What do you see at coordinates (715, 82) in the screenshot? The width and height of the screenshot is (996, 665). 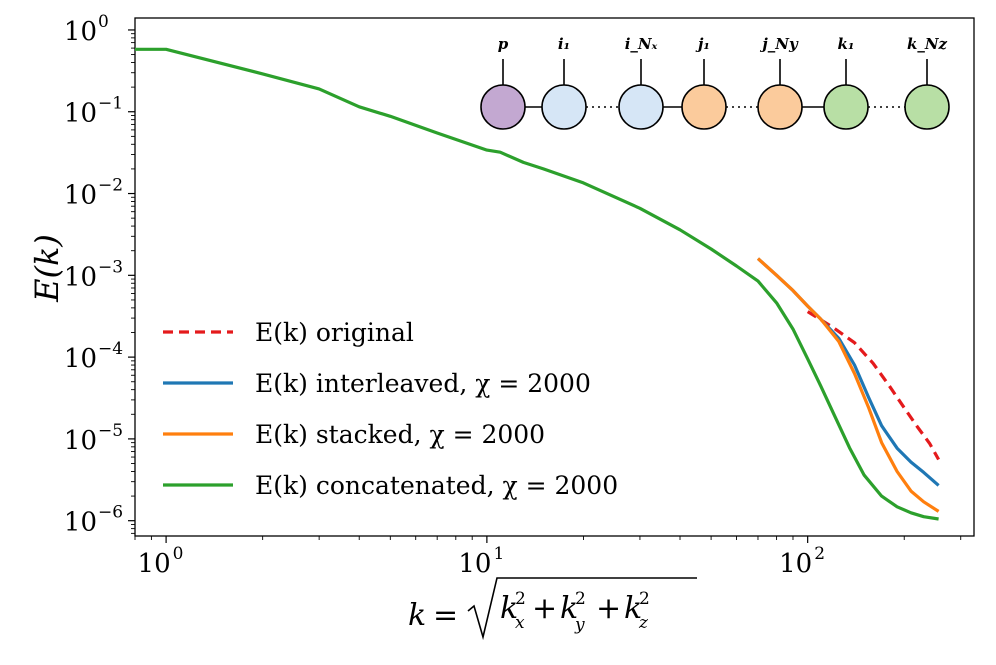 I see `tensor-network-inset: p i₁ i_Nₓ j₁ j_Ny k₁ k_Nz` at bounding box center [715, 82].